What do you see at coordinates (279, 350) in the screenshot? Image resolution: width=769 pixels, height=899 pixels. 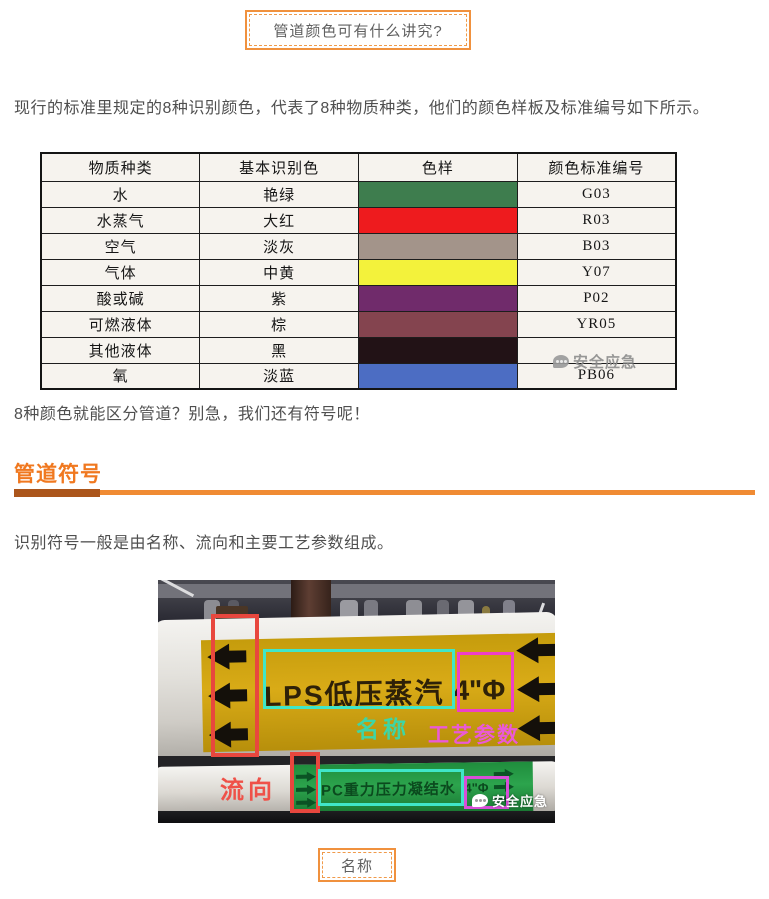 I see `cell-color-name: 黑` at bounding box center [279, 350].